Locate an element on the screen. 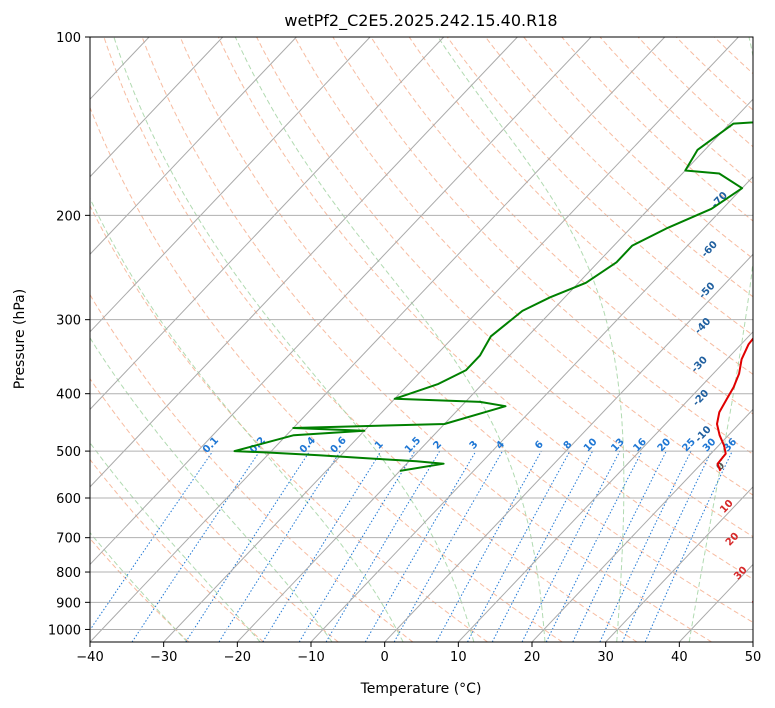 The height and width of the screenshot is (708, 775). y-axis: 100 200 300 400 500 600 700 800 900 1000 is located at coordinates (69, 334).